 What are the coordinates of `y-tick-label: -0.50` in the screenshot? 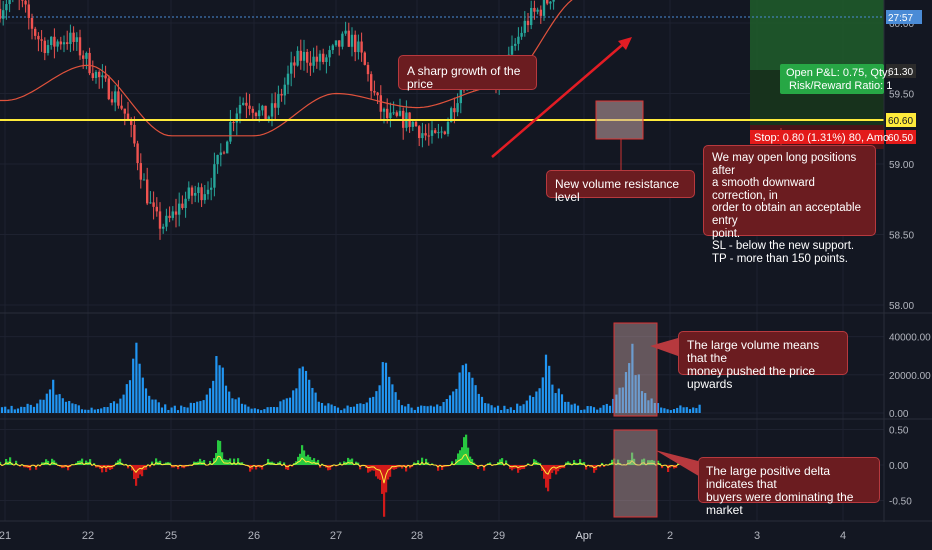 It's located at (900, 502).